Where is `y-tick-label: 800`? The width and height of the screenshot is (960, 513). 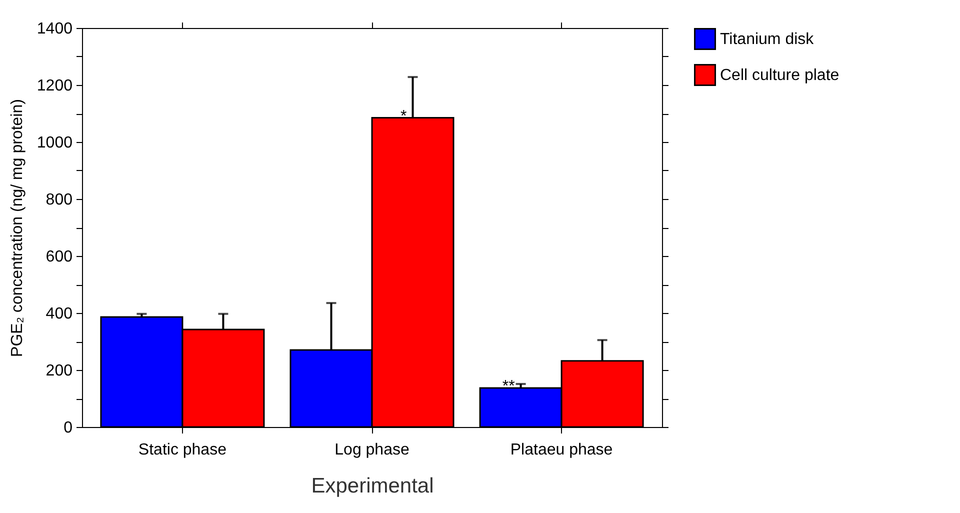 y-tick-label: 800 is located at coordinates (59, 200).